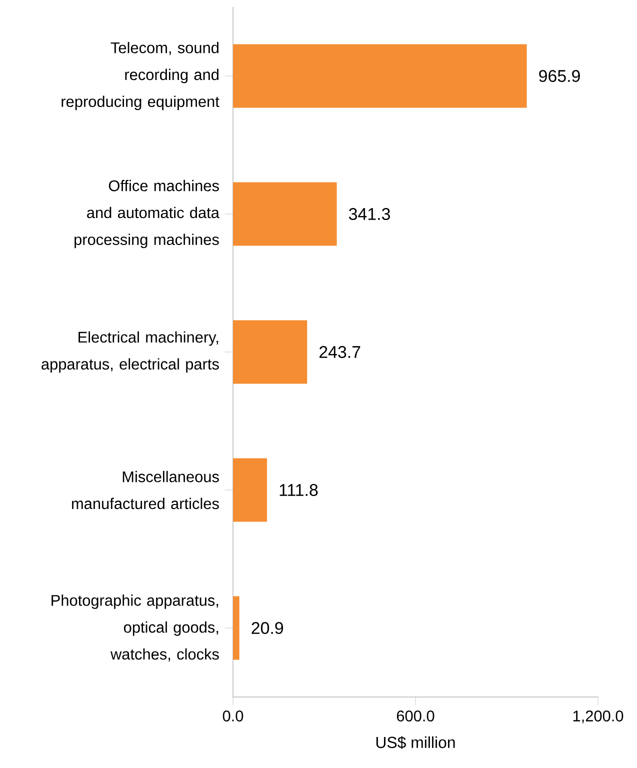  I want to click on x-tick-label: 1,200.0, so click(598, 717).